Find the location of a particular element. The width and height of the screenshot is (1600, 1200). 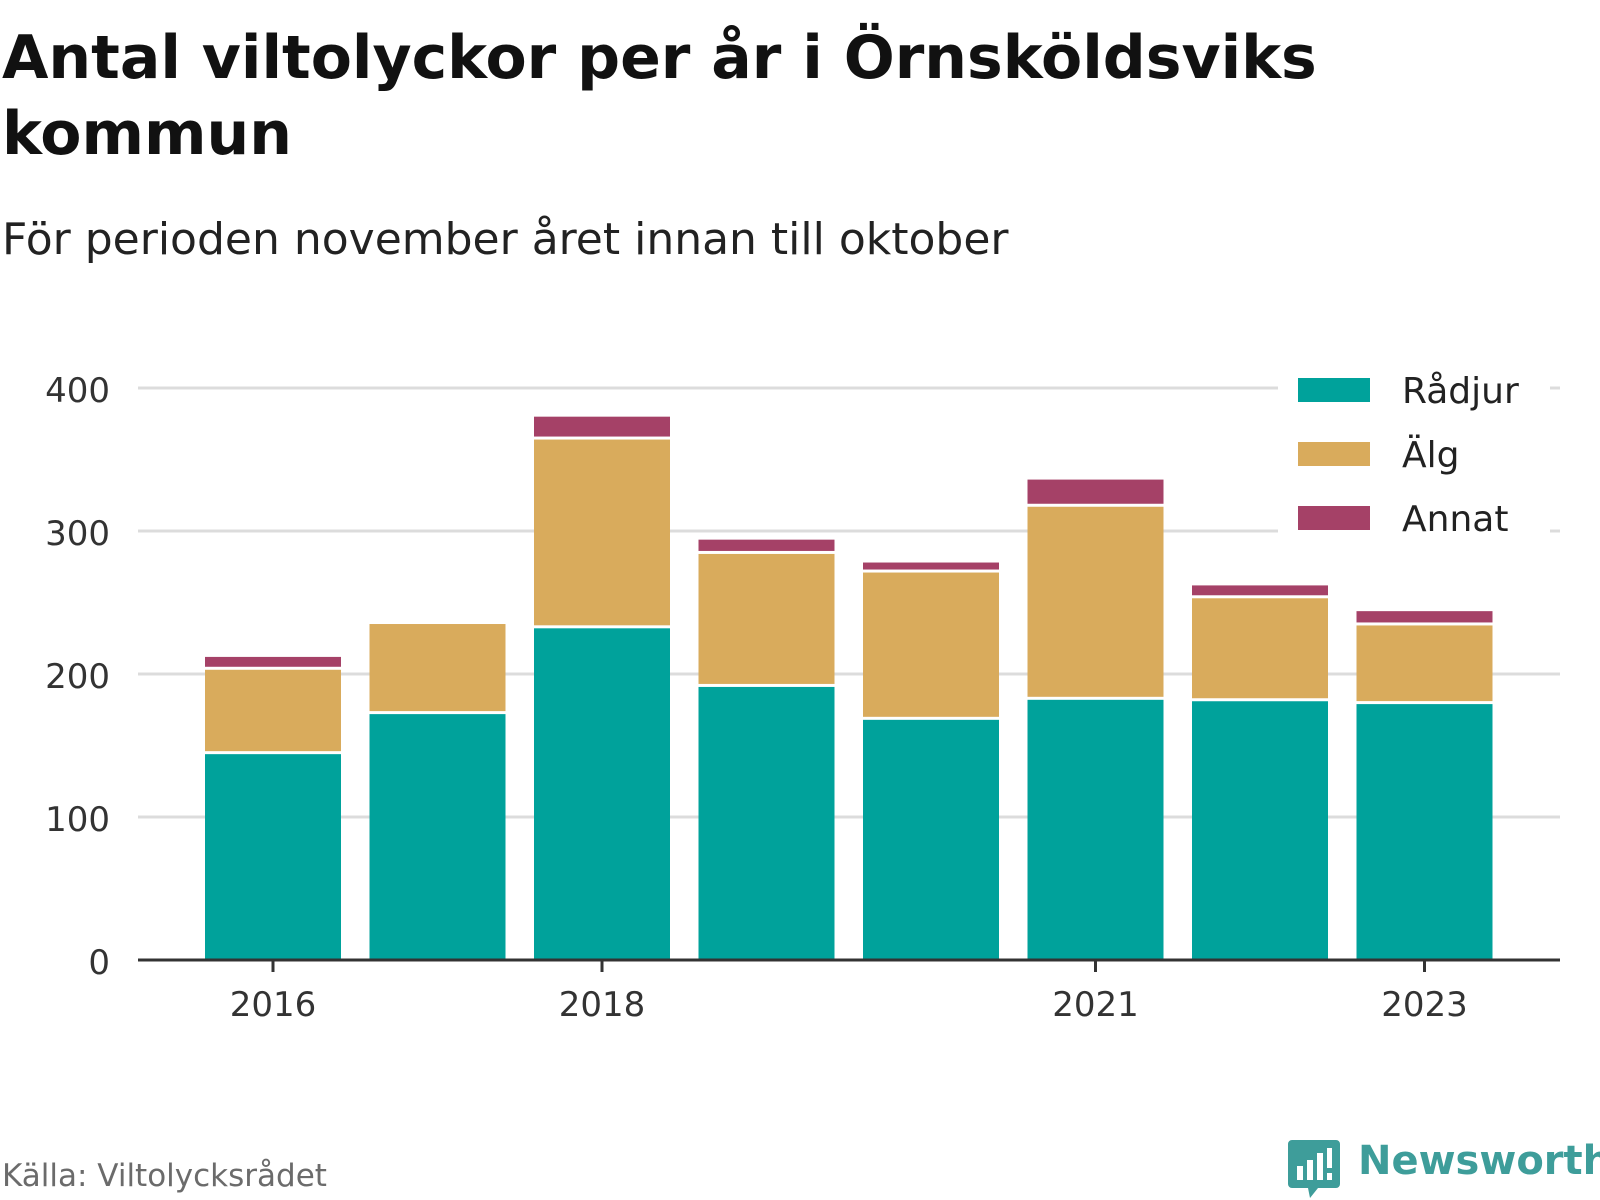

legend-swatch-Älg is located at coordinates (1334, 454).